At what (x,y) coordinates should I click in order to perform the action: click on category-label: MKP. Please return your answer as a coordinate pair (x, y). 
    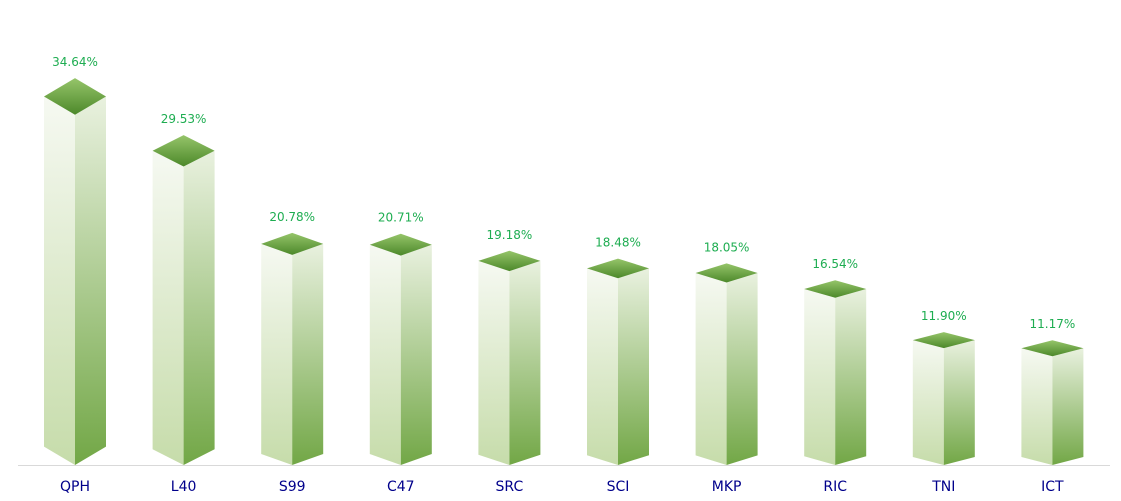
    Looking at the image, I should click on (727, 487).